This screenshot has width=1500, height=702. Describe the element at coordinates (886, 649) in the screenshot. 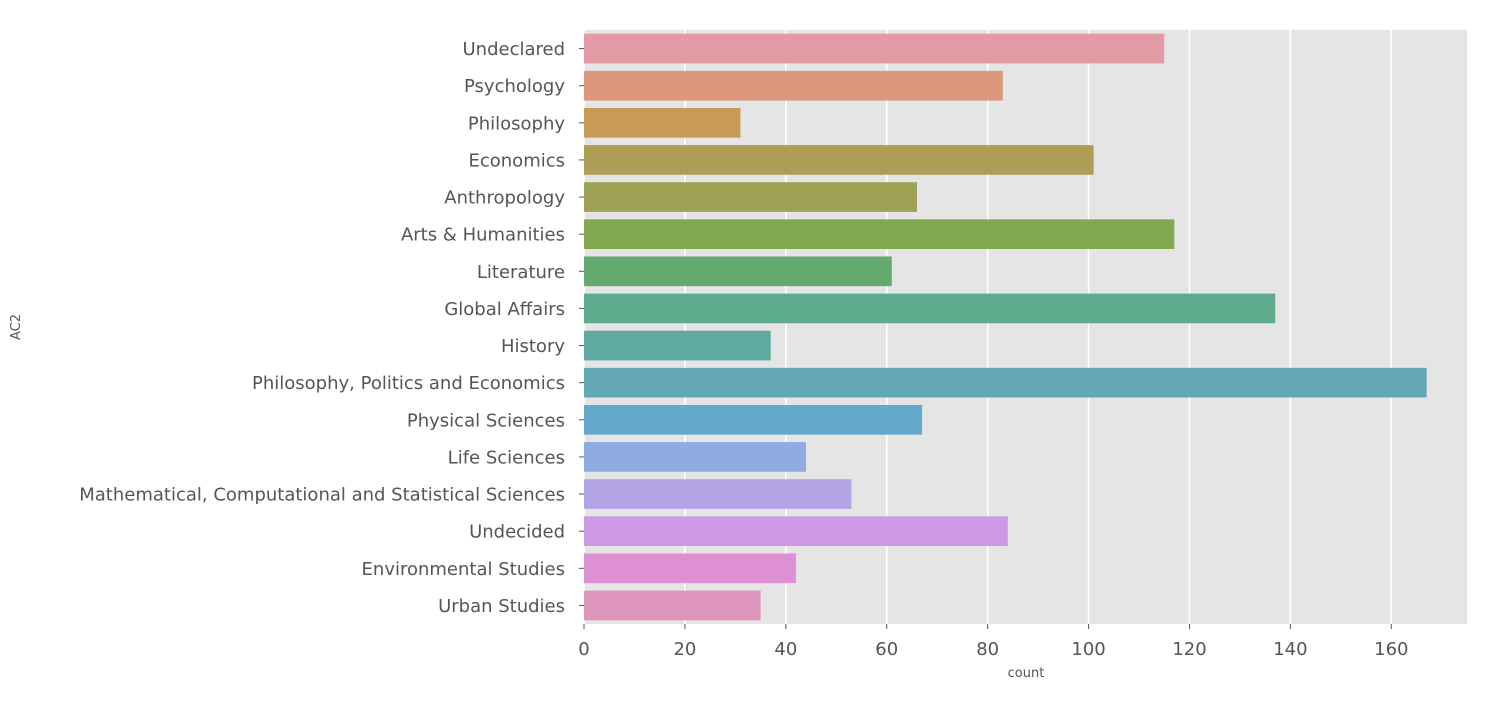

I see `x-tick-label: 60` at that location.